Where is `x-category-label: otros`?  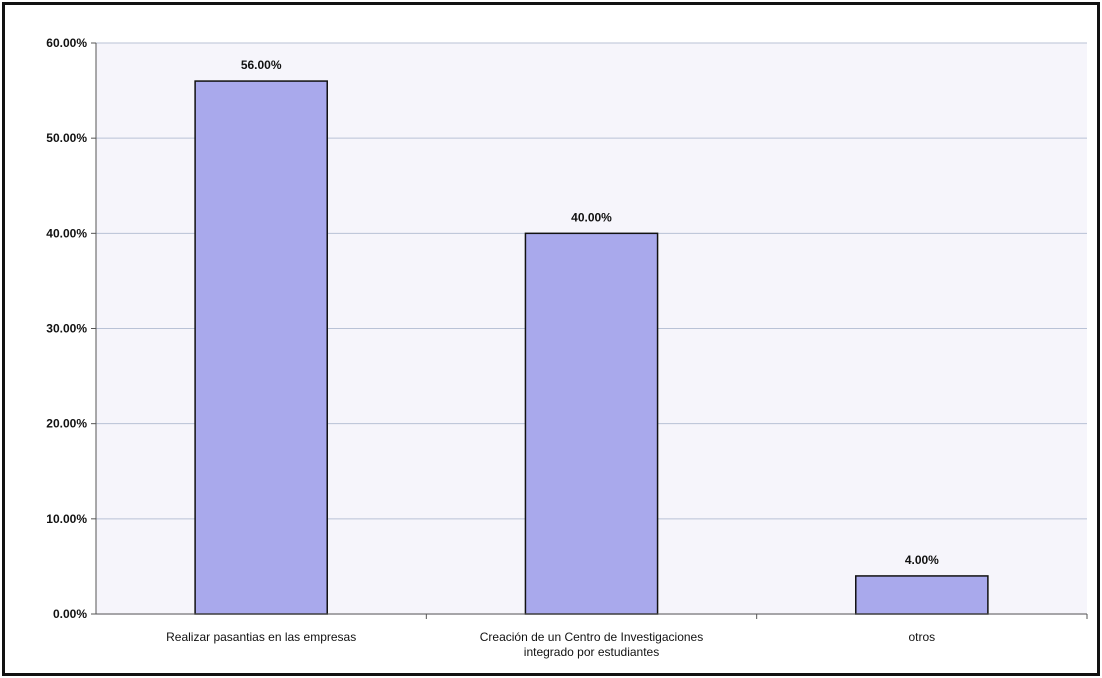
x-category-label: otros is located at coordinates (921, 637).